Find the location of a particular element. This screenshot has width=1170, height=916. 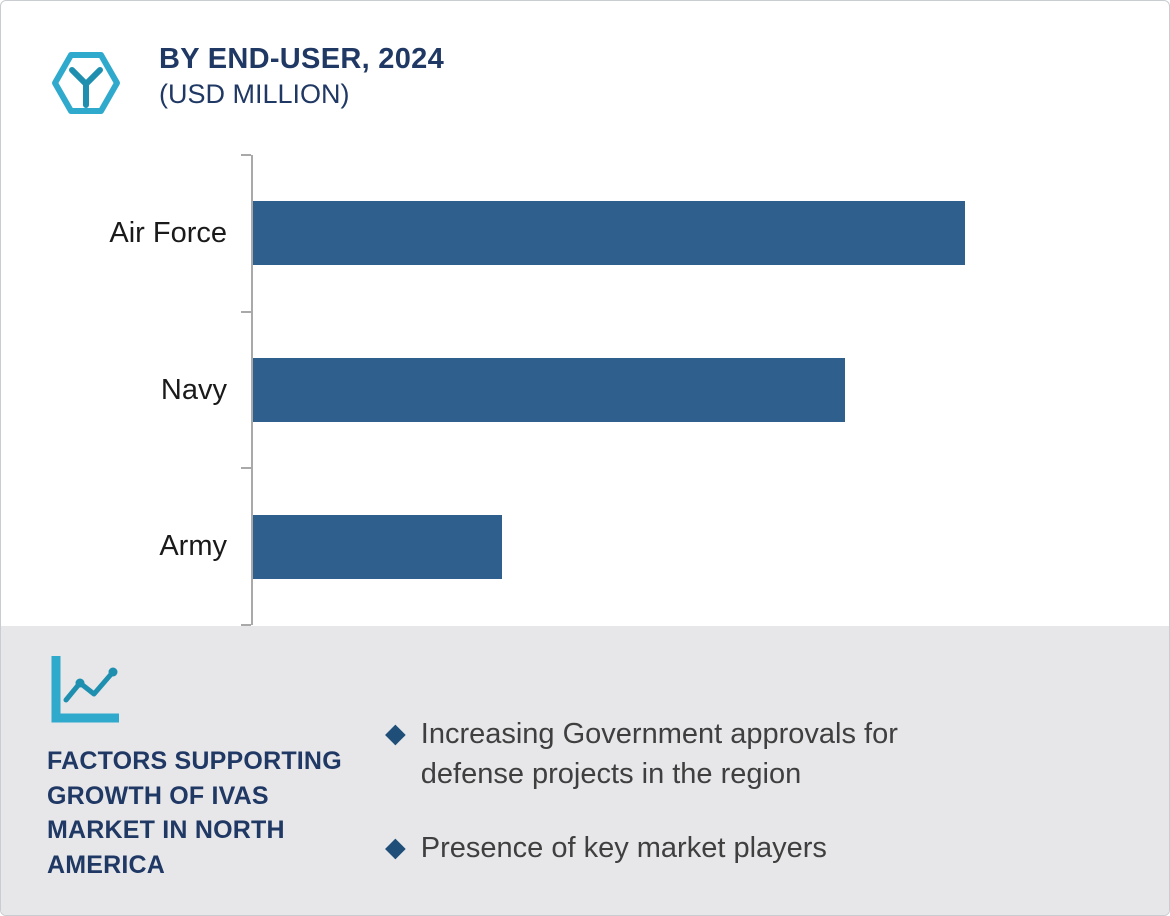

hexagon-logo-icon is located at coordinates (86, 83).